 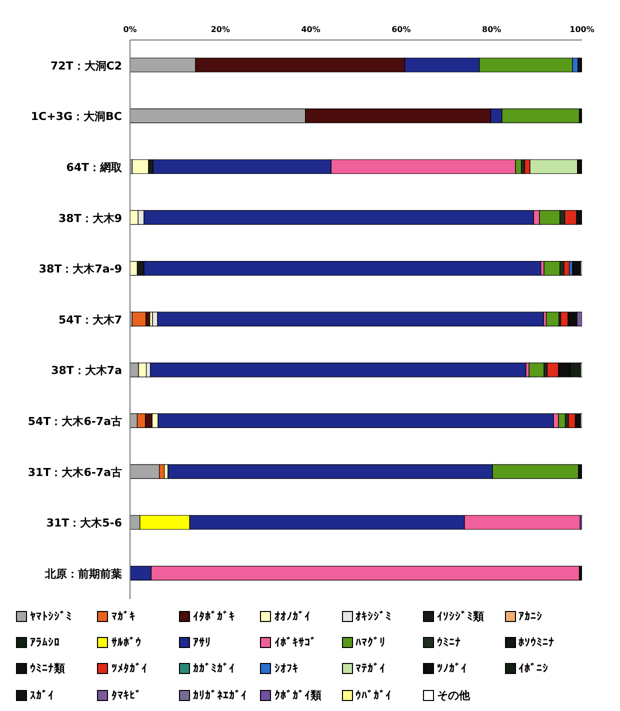 I want to click on y-tick-label: 54T：大木7, so click(x=90, y=319).